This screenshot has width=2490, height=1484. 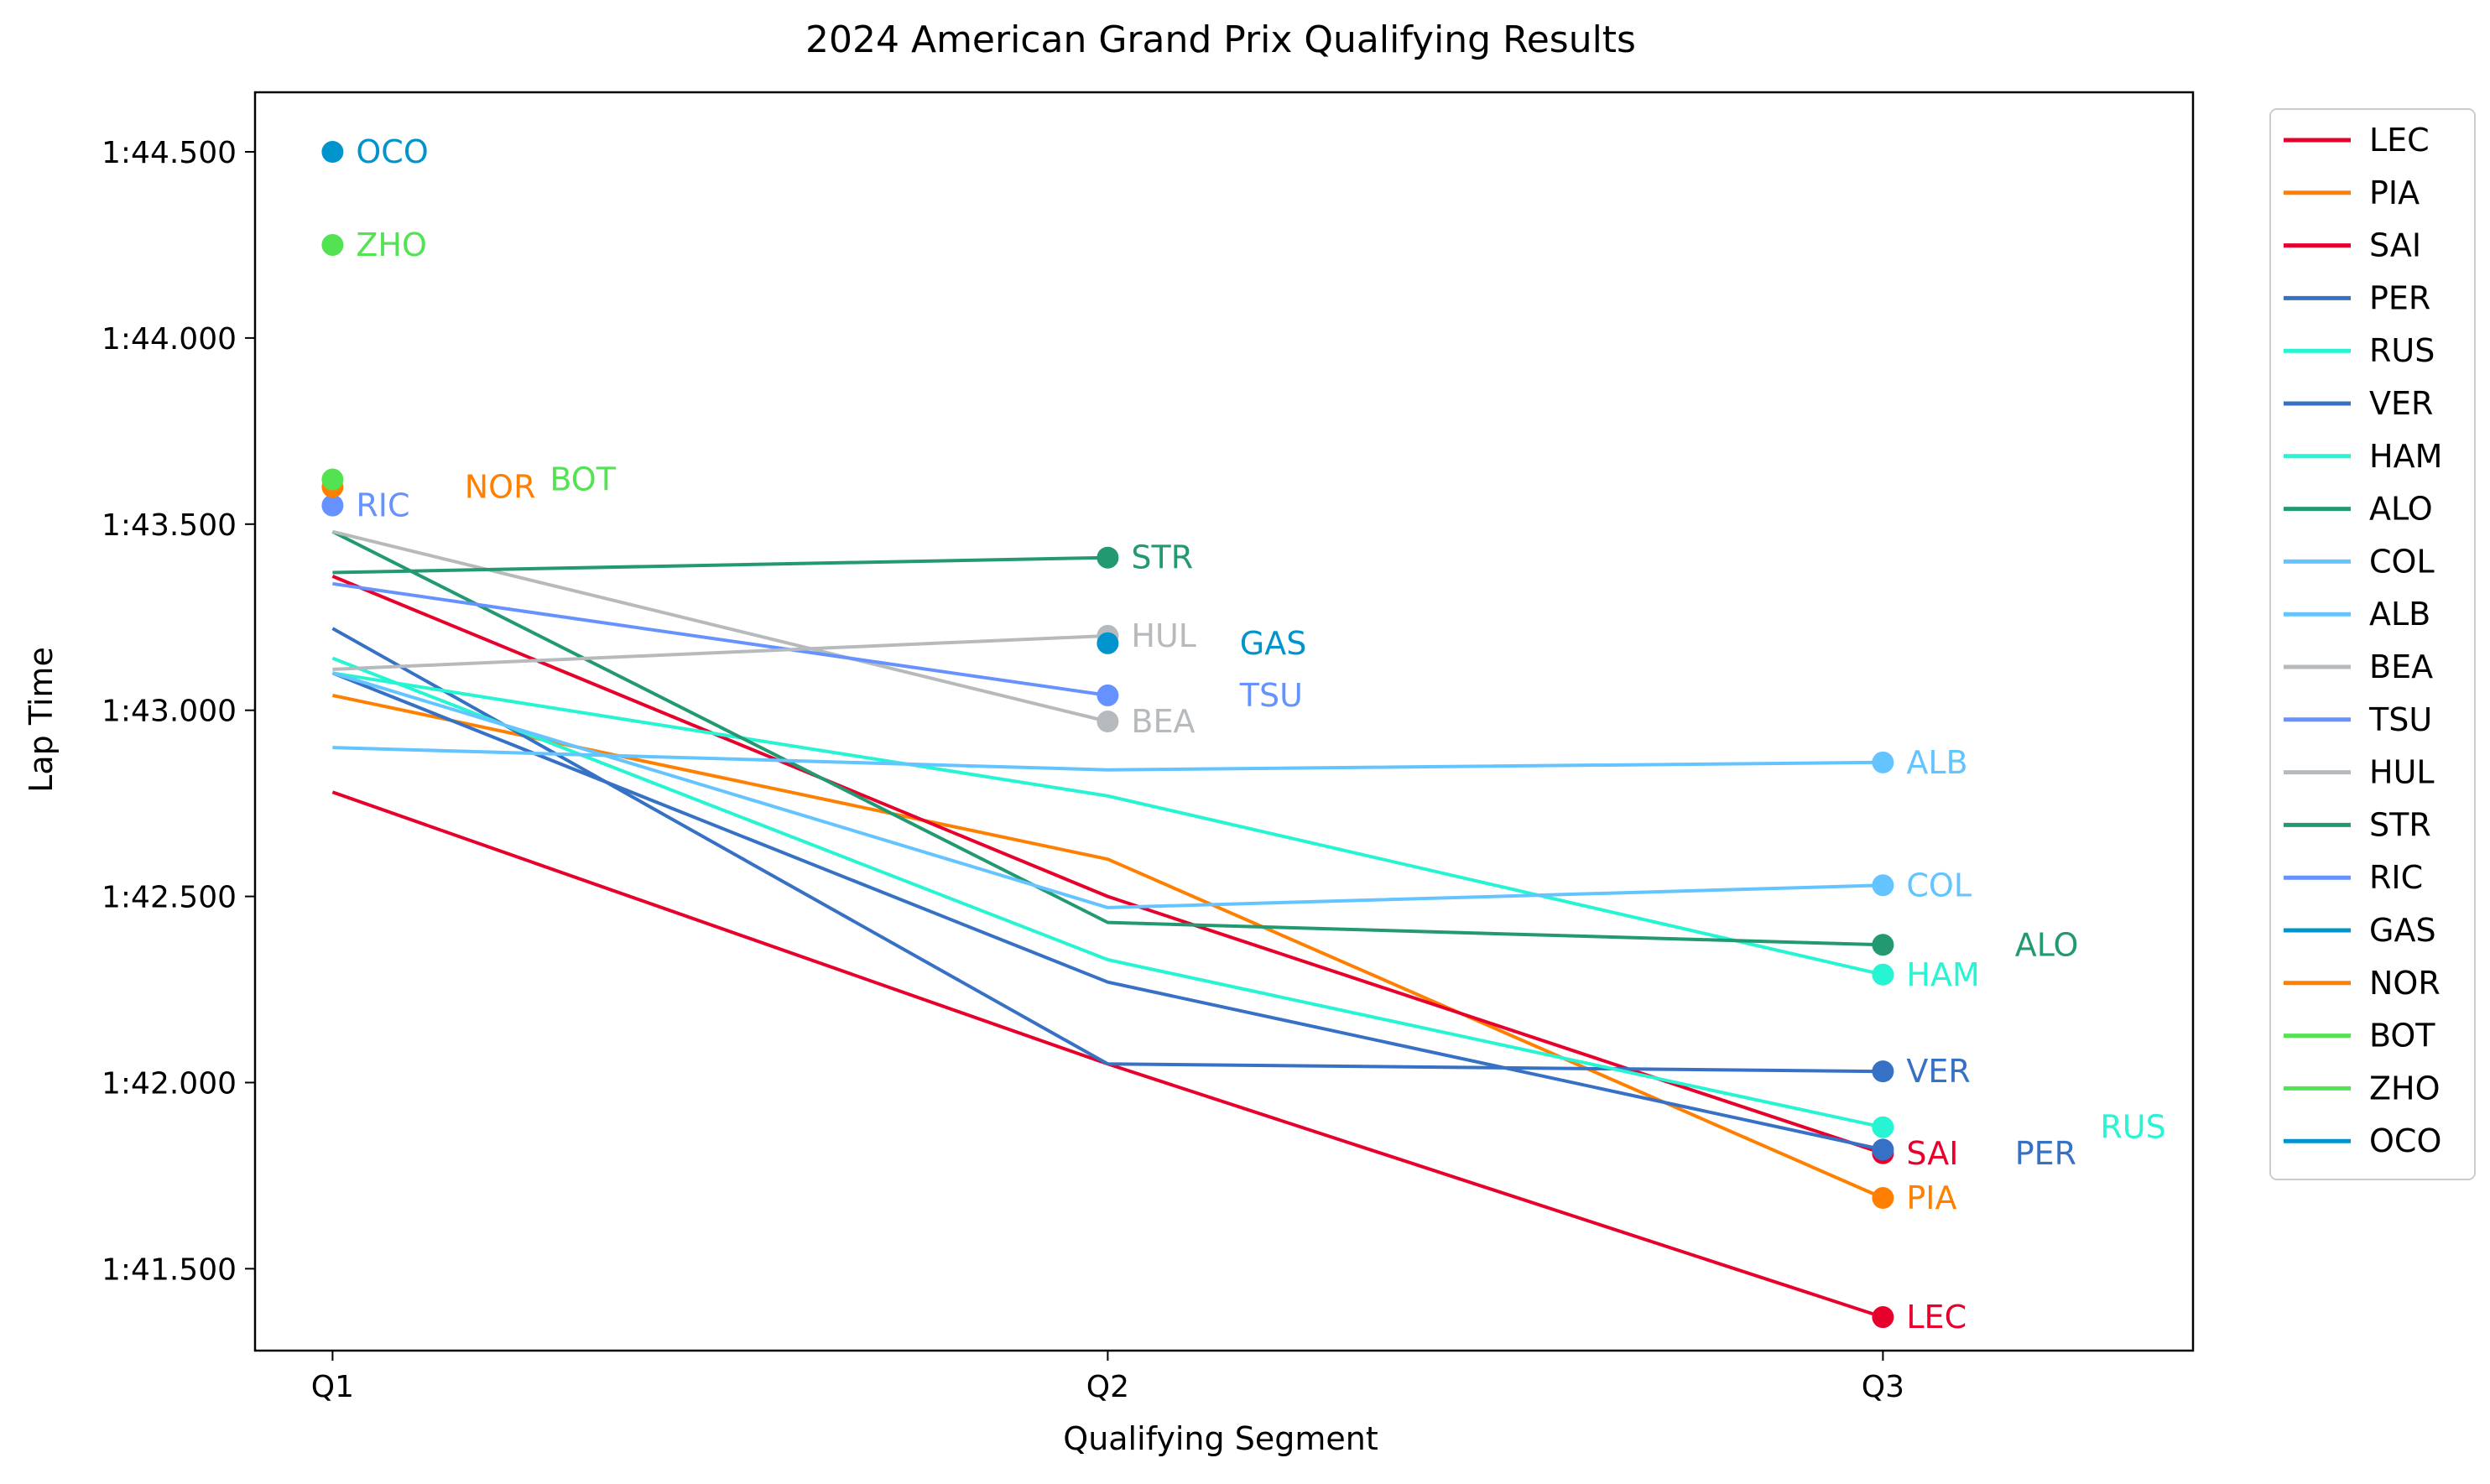 I want to click on series-marker-oco, so click(x=333, y=152).